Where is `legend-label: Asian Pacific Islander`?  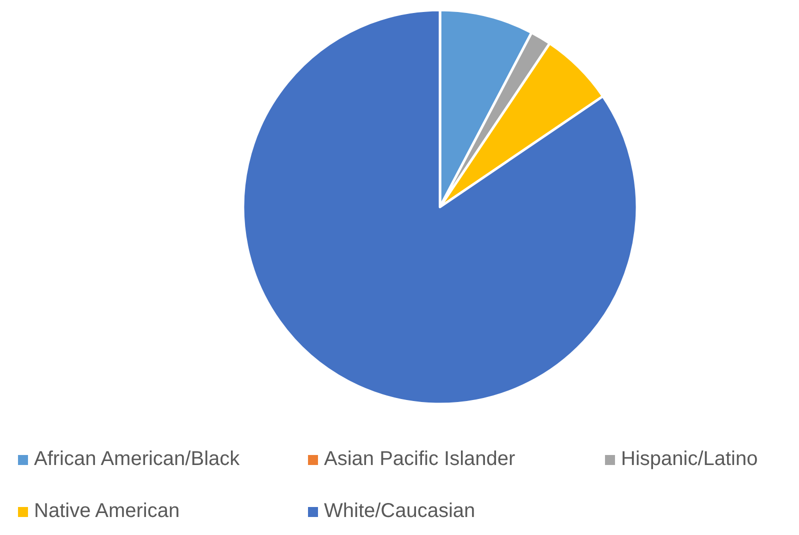 legend-label: Asian Pacific Islander is located at coordinates (420, 459).